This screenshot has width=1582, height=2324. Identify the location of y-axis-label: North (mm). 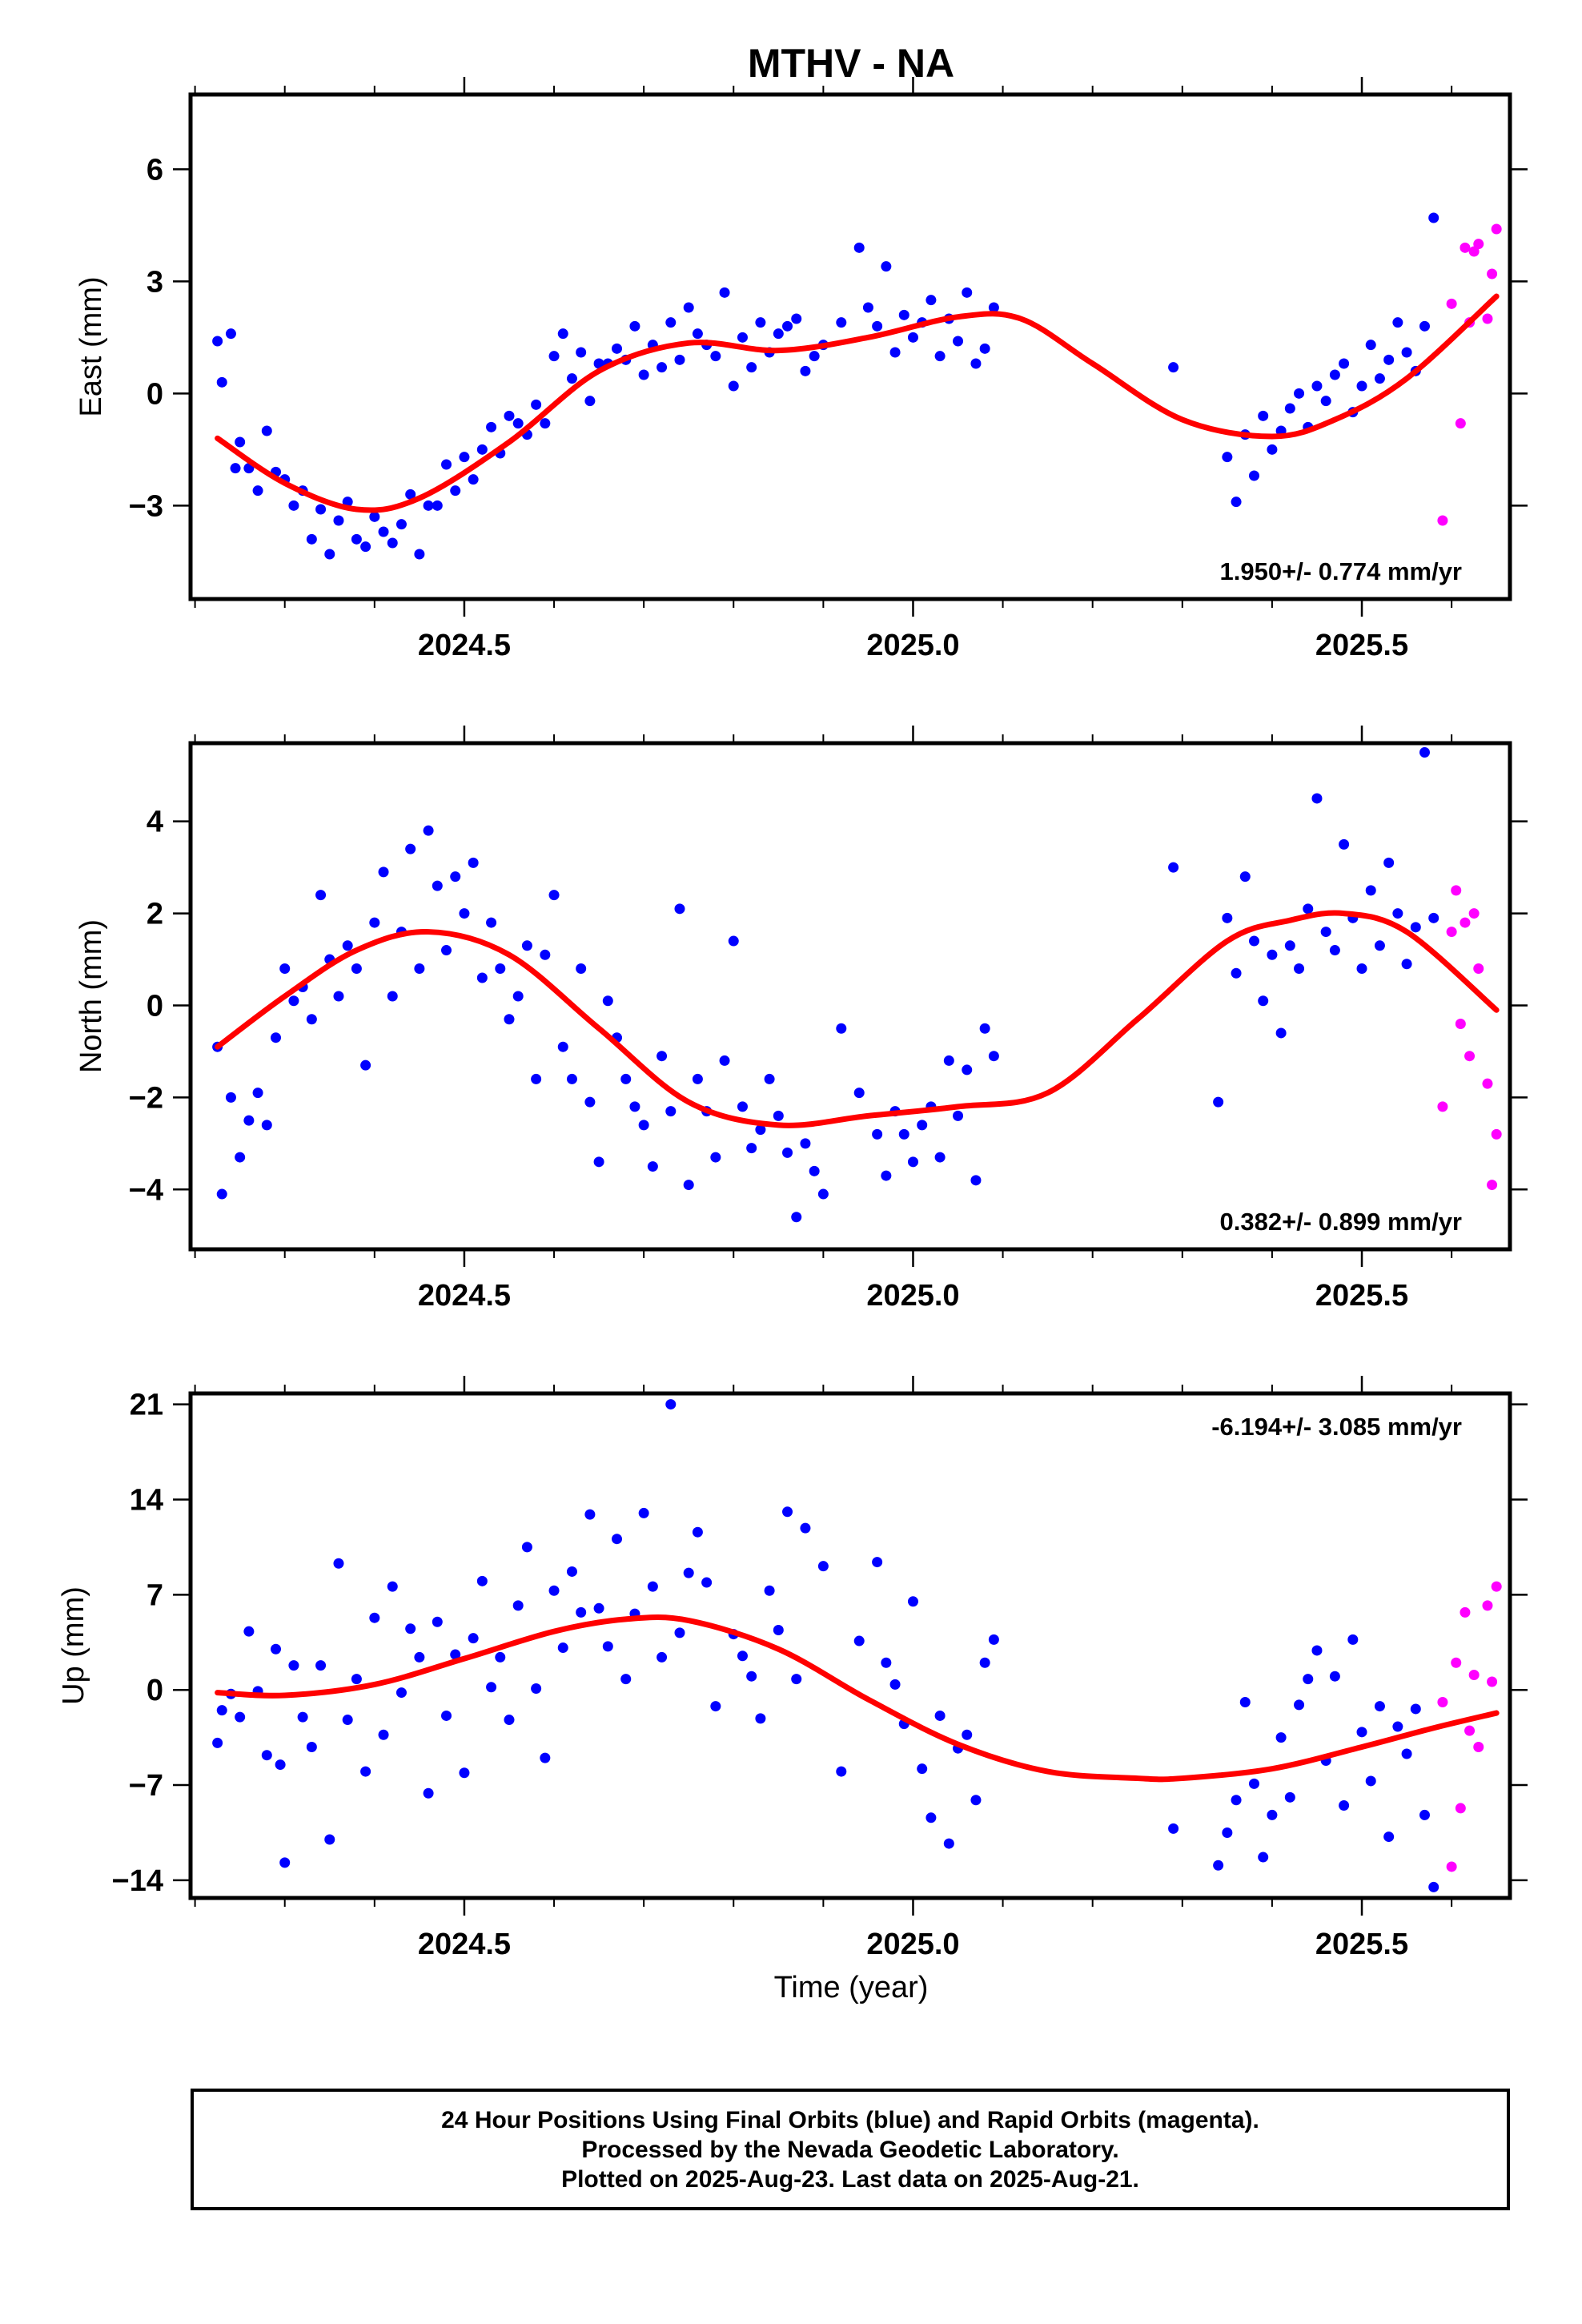
(91, 996).